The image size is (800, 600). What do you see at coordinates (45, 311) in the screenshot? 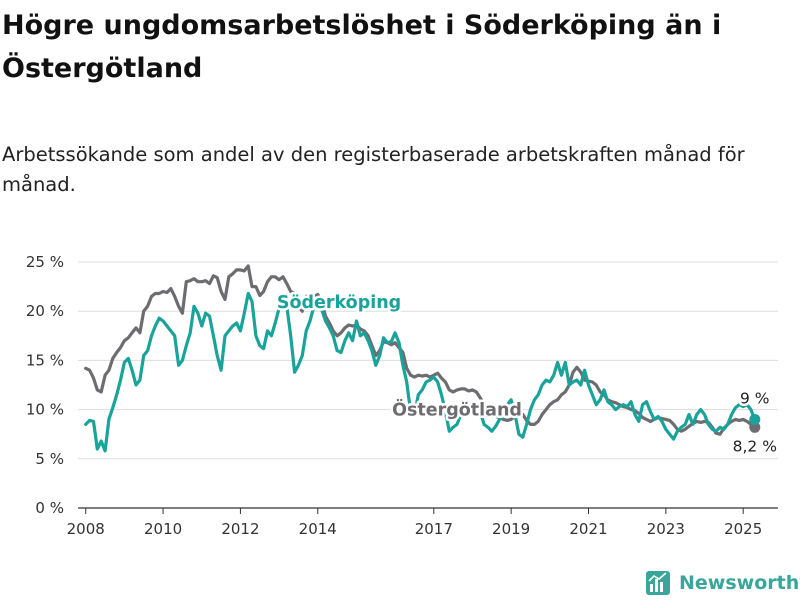
I see `y-tick-label: 20 %` at bounding box center [45, 311].